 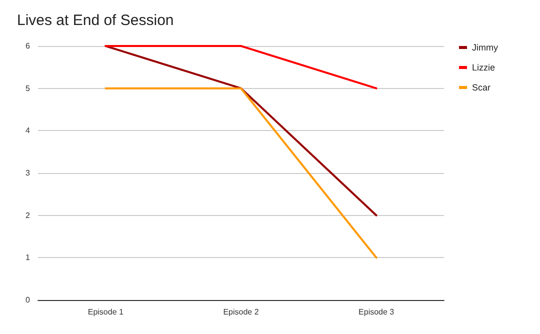 I want to click on y-tick-label: 6, so click(x=28, y=46).